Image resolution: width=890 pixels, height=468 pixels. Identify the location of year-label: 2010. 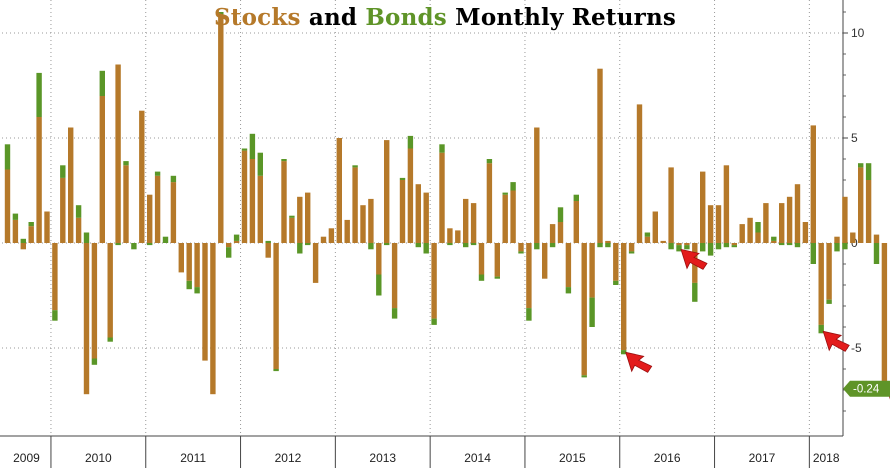
(98, 458).